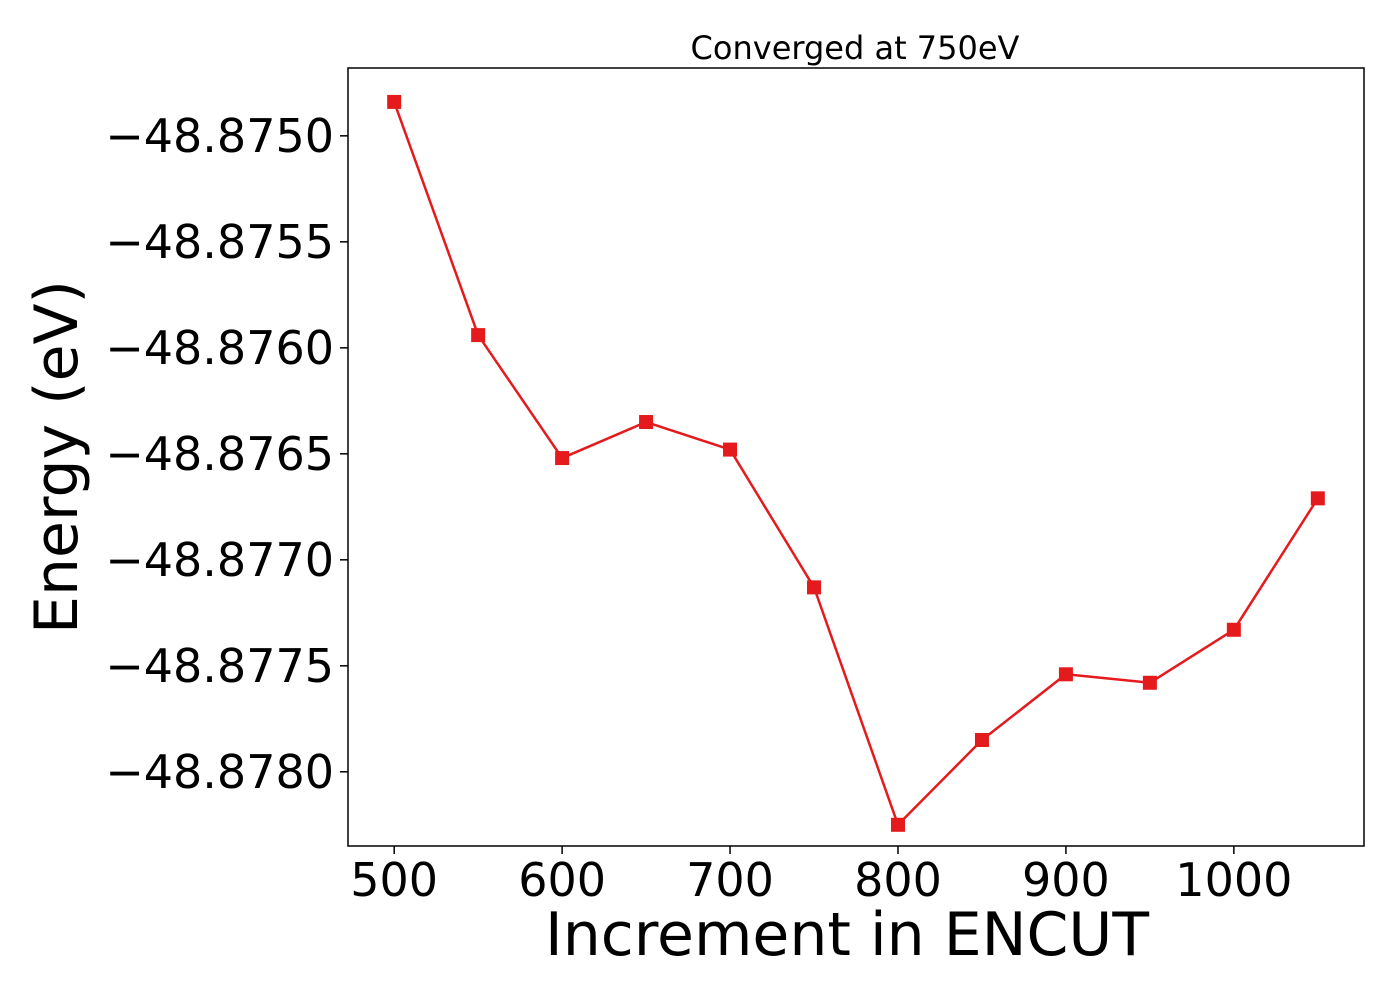 Image resolution: width=1400 pixels, height=1000 pixels. What do you see at coordinates (855, 48) in the screenshot?
I see `chart-title: Converged at 750eV` at bounding box center [855, 48].